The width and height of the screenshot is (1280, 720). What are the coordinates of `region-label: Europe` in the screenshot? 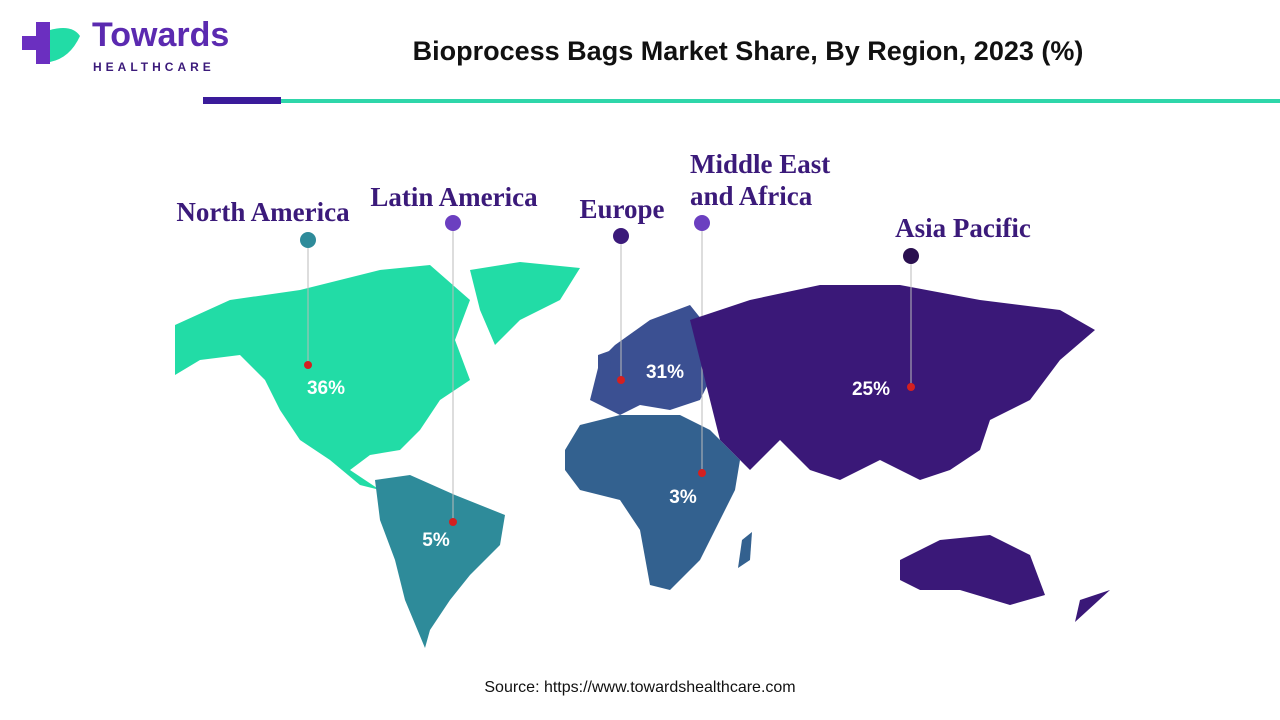 It's located at (622, 209).